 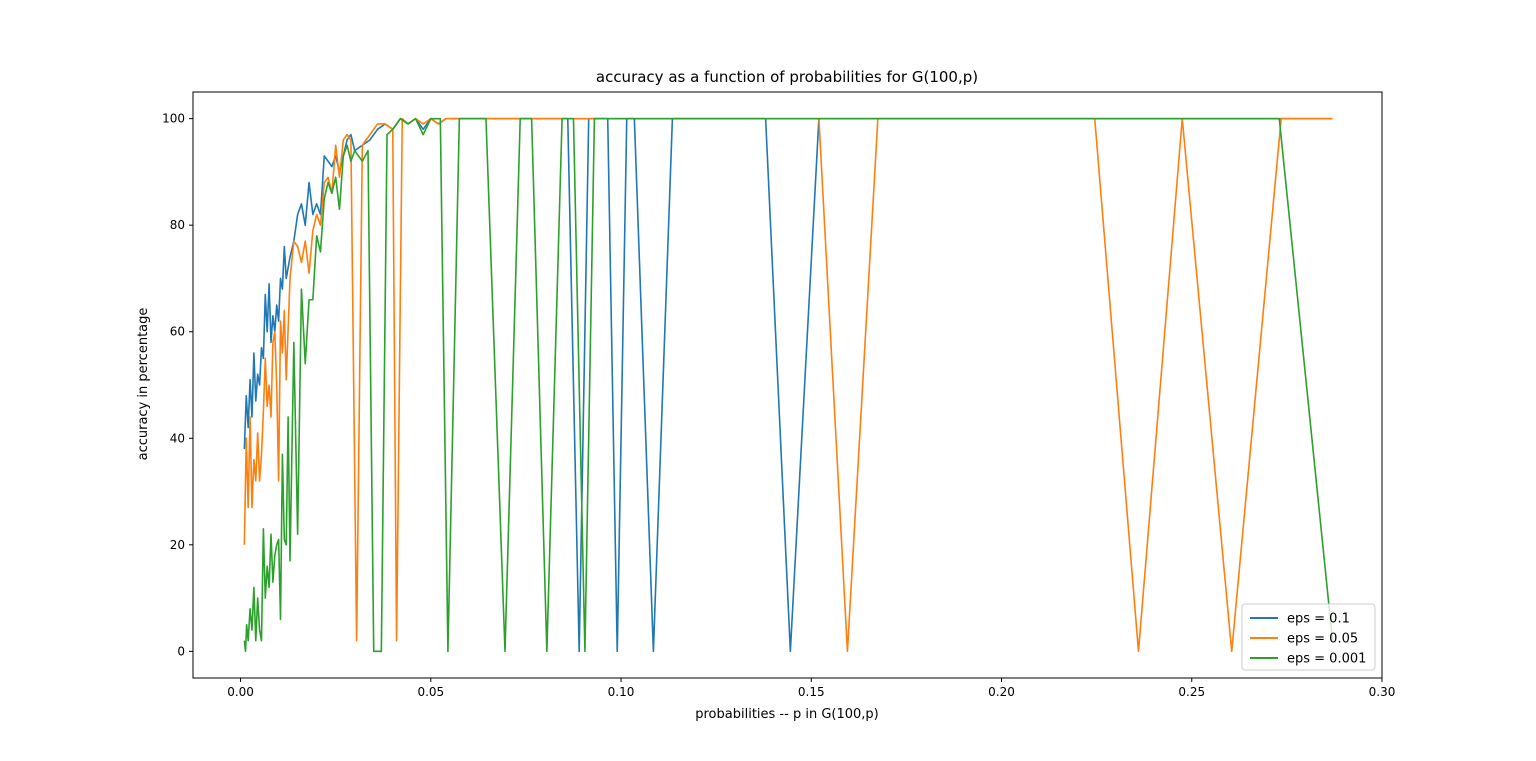 I want to click on x-axis-ticks: 0.00 0.05 0.10 0.15 0.20 0.25 0.30, so click(x=811, y=688).